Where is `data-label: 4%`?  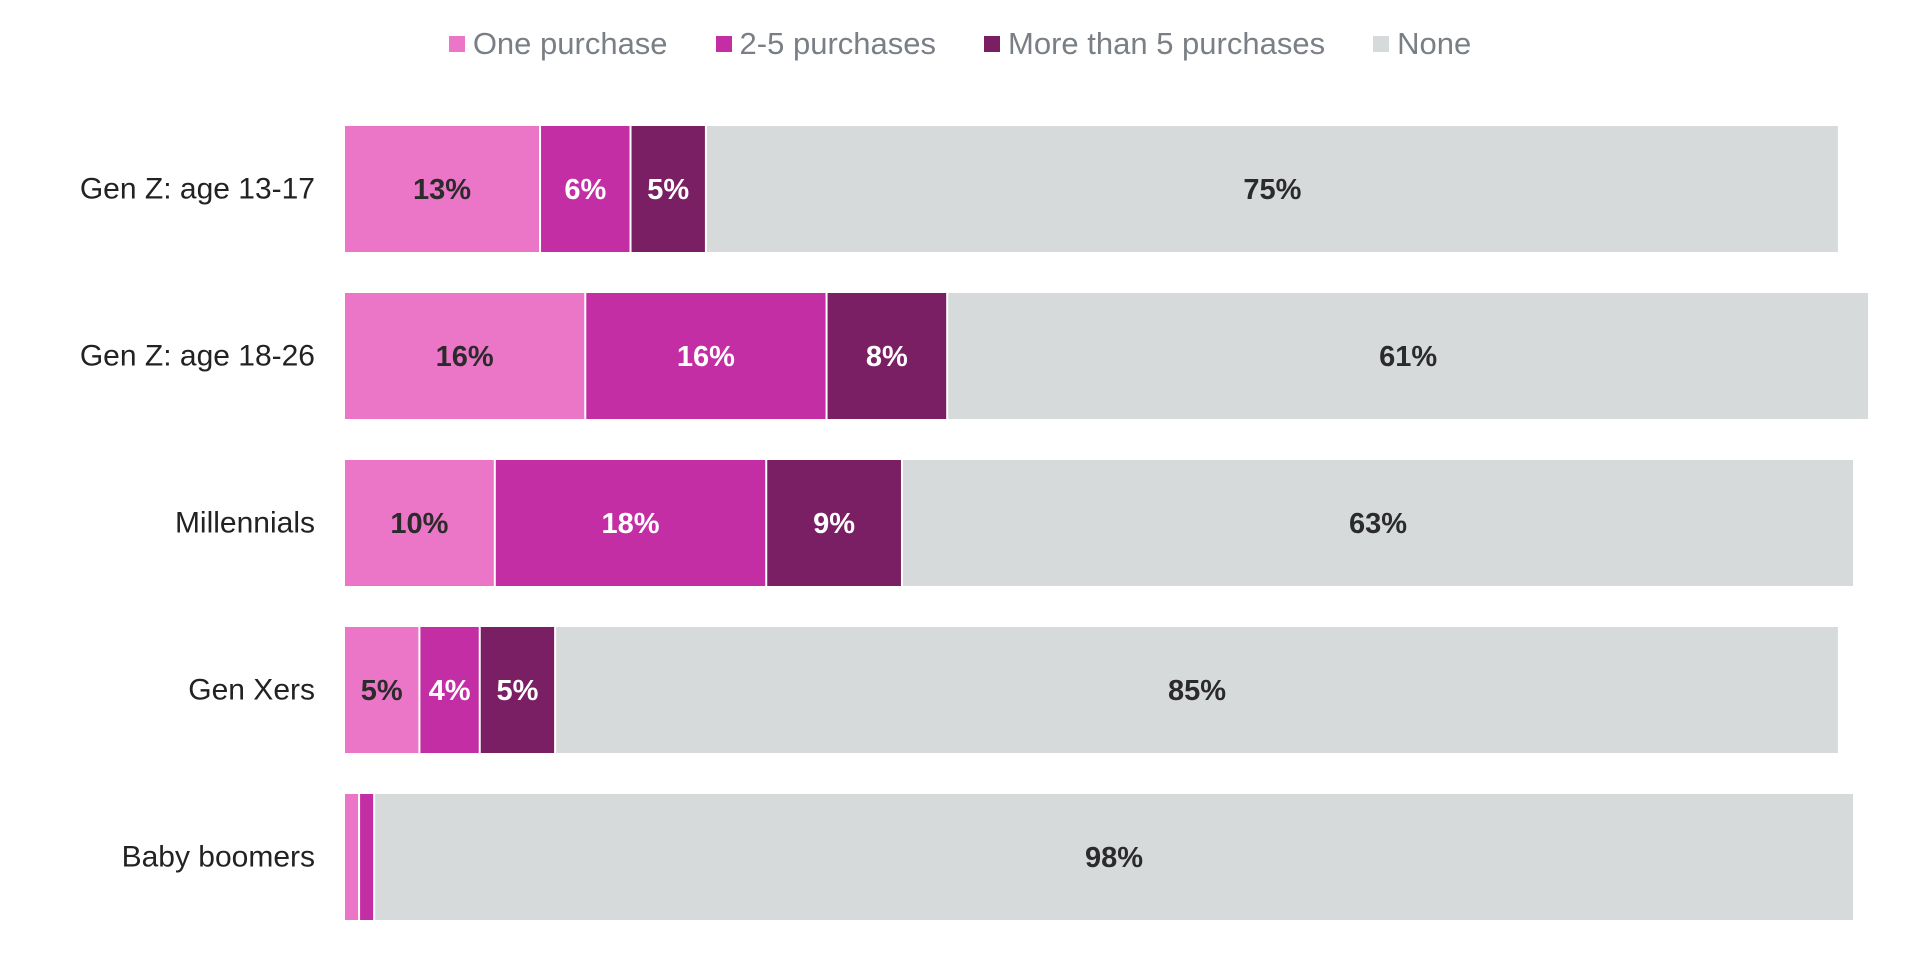 data-label: 4% is located at coordinates (450, 691).